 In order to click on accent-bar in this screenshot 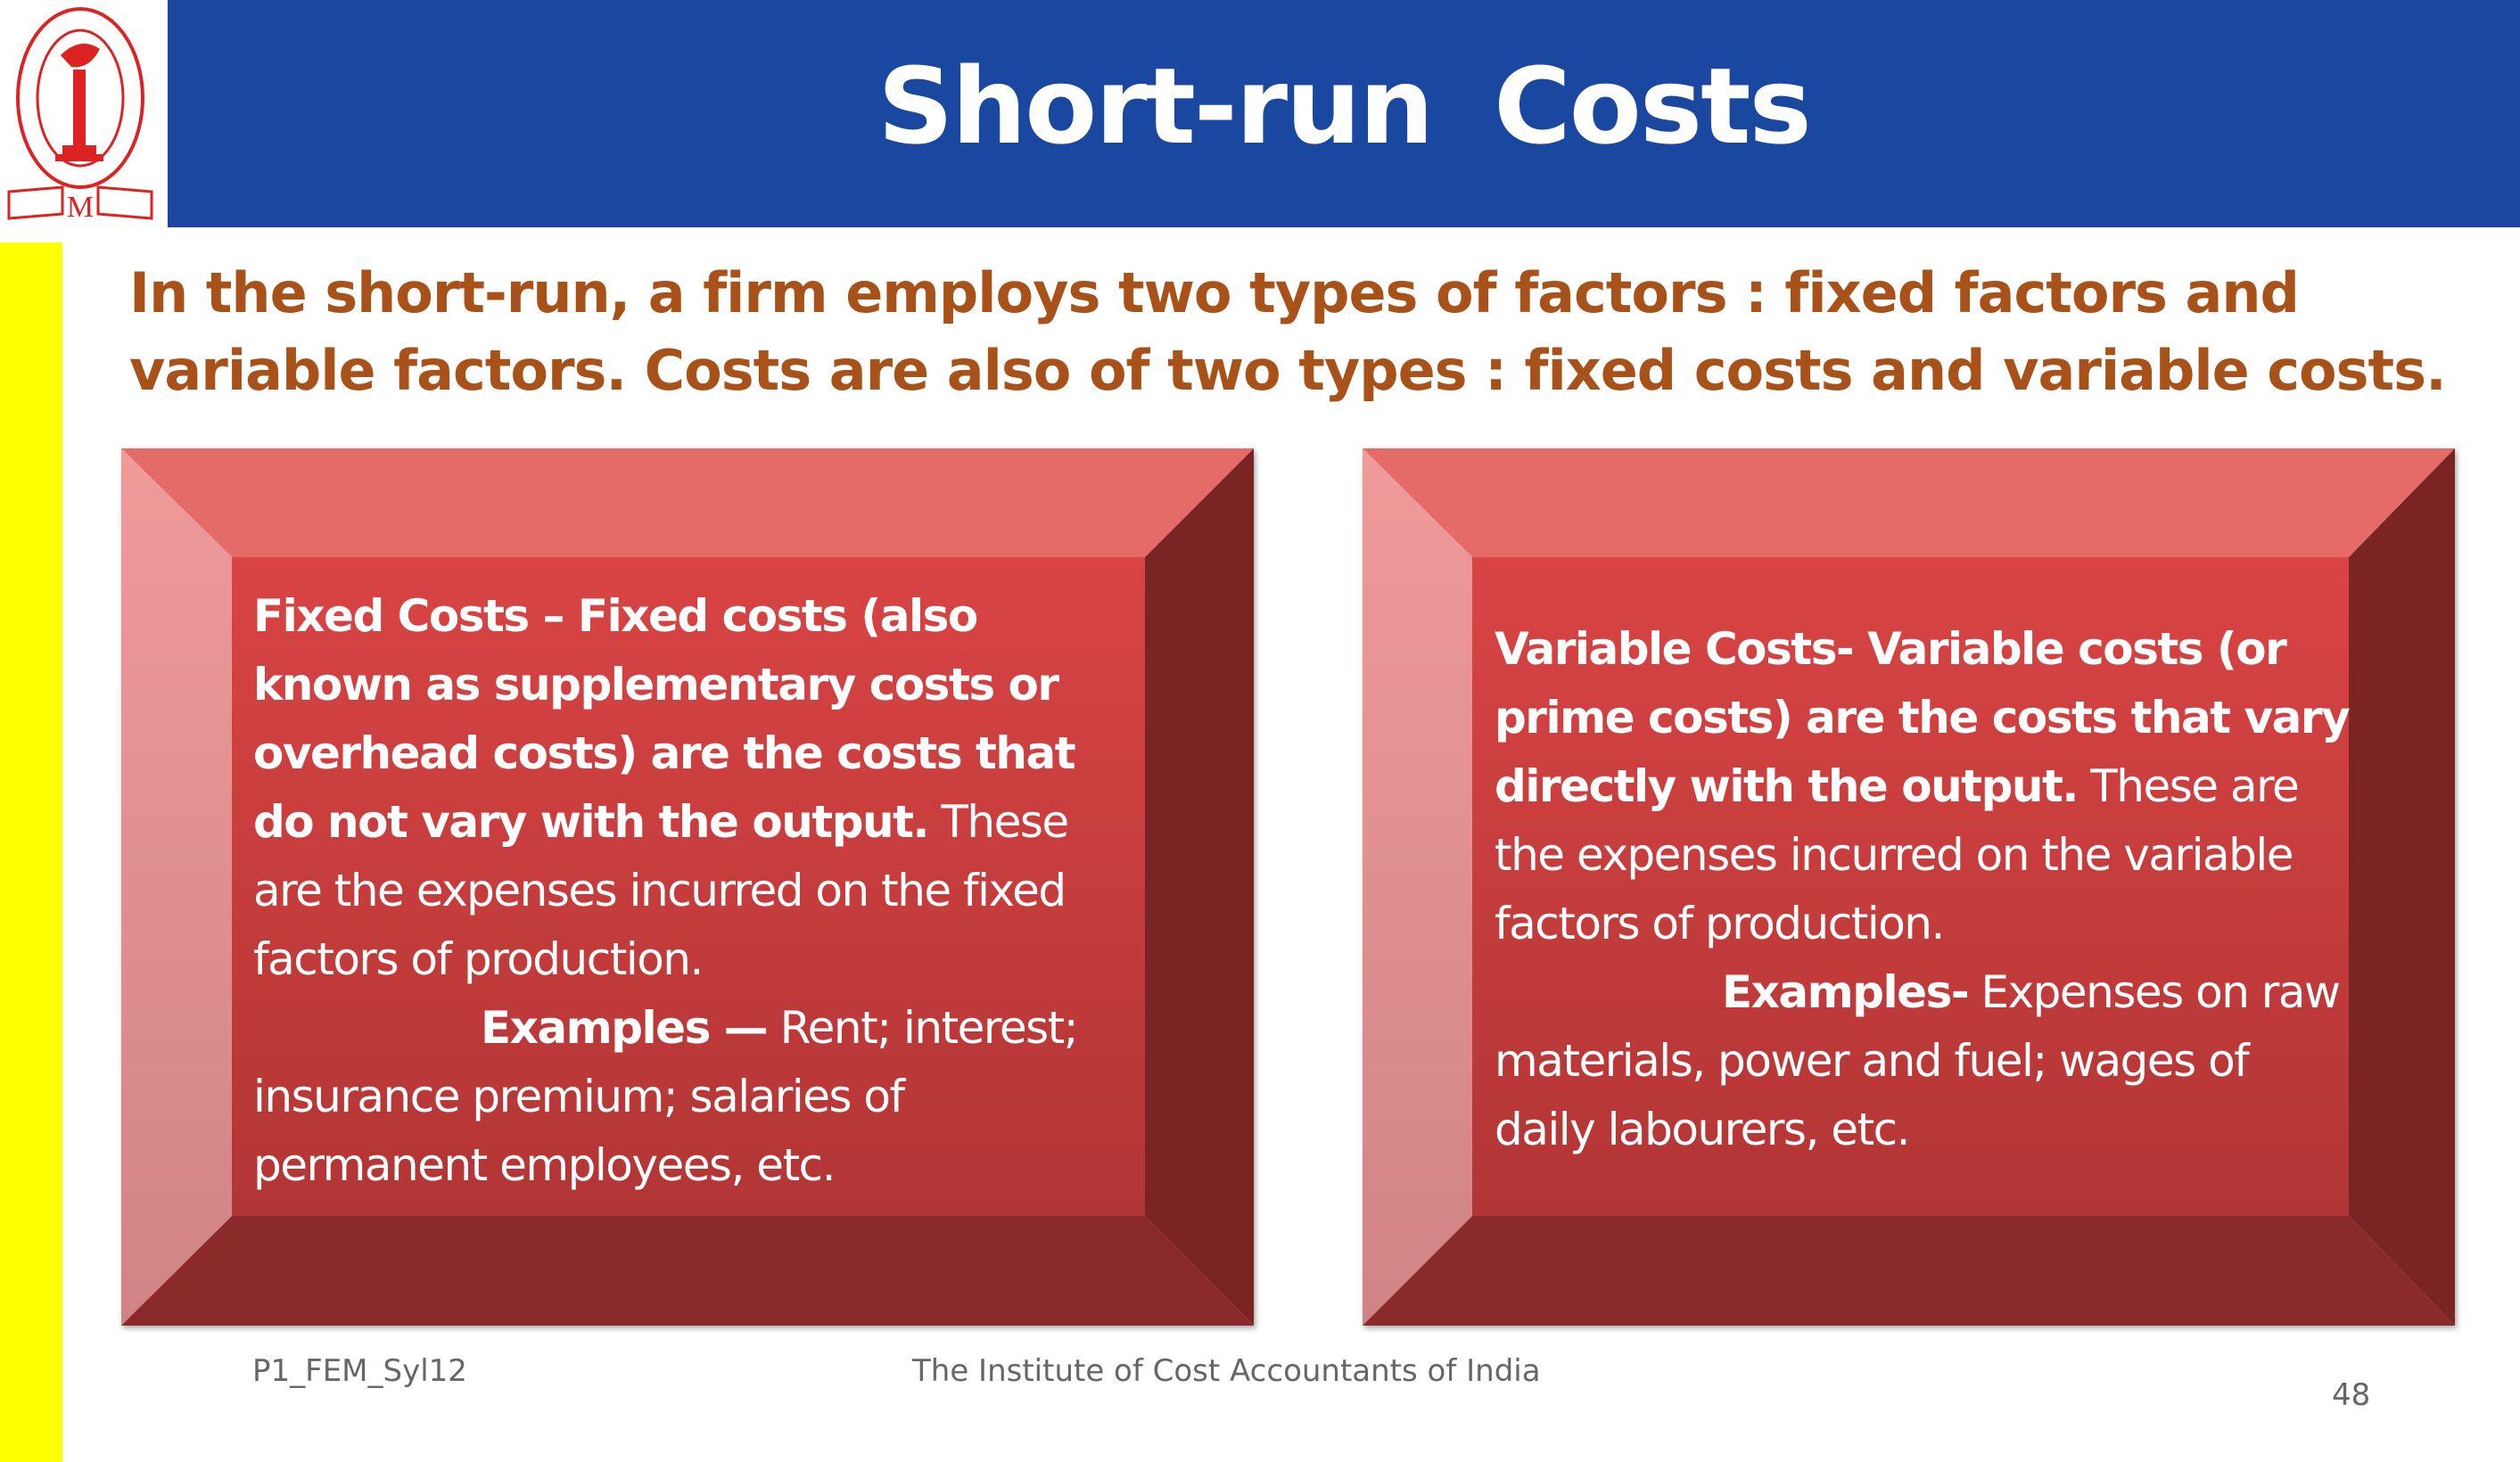, I will do `click(31, 852)`.